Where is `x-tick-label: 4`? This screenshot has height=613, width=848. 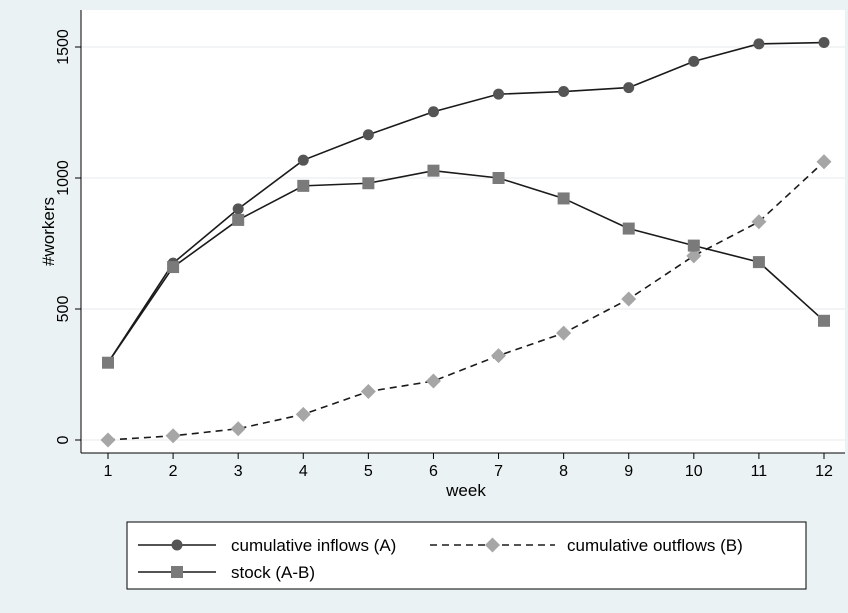 x-tick-label: 4 is located at coordinates (303, 471).